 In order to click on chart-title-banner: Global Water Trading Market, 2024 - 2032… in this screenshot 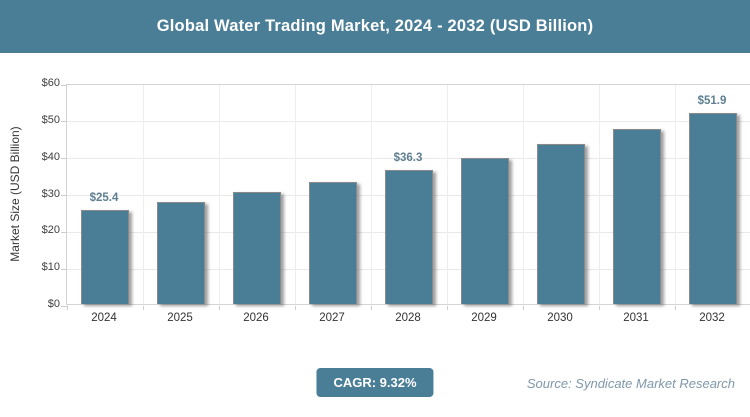, I will do `click(375, 26)`.